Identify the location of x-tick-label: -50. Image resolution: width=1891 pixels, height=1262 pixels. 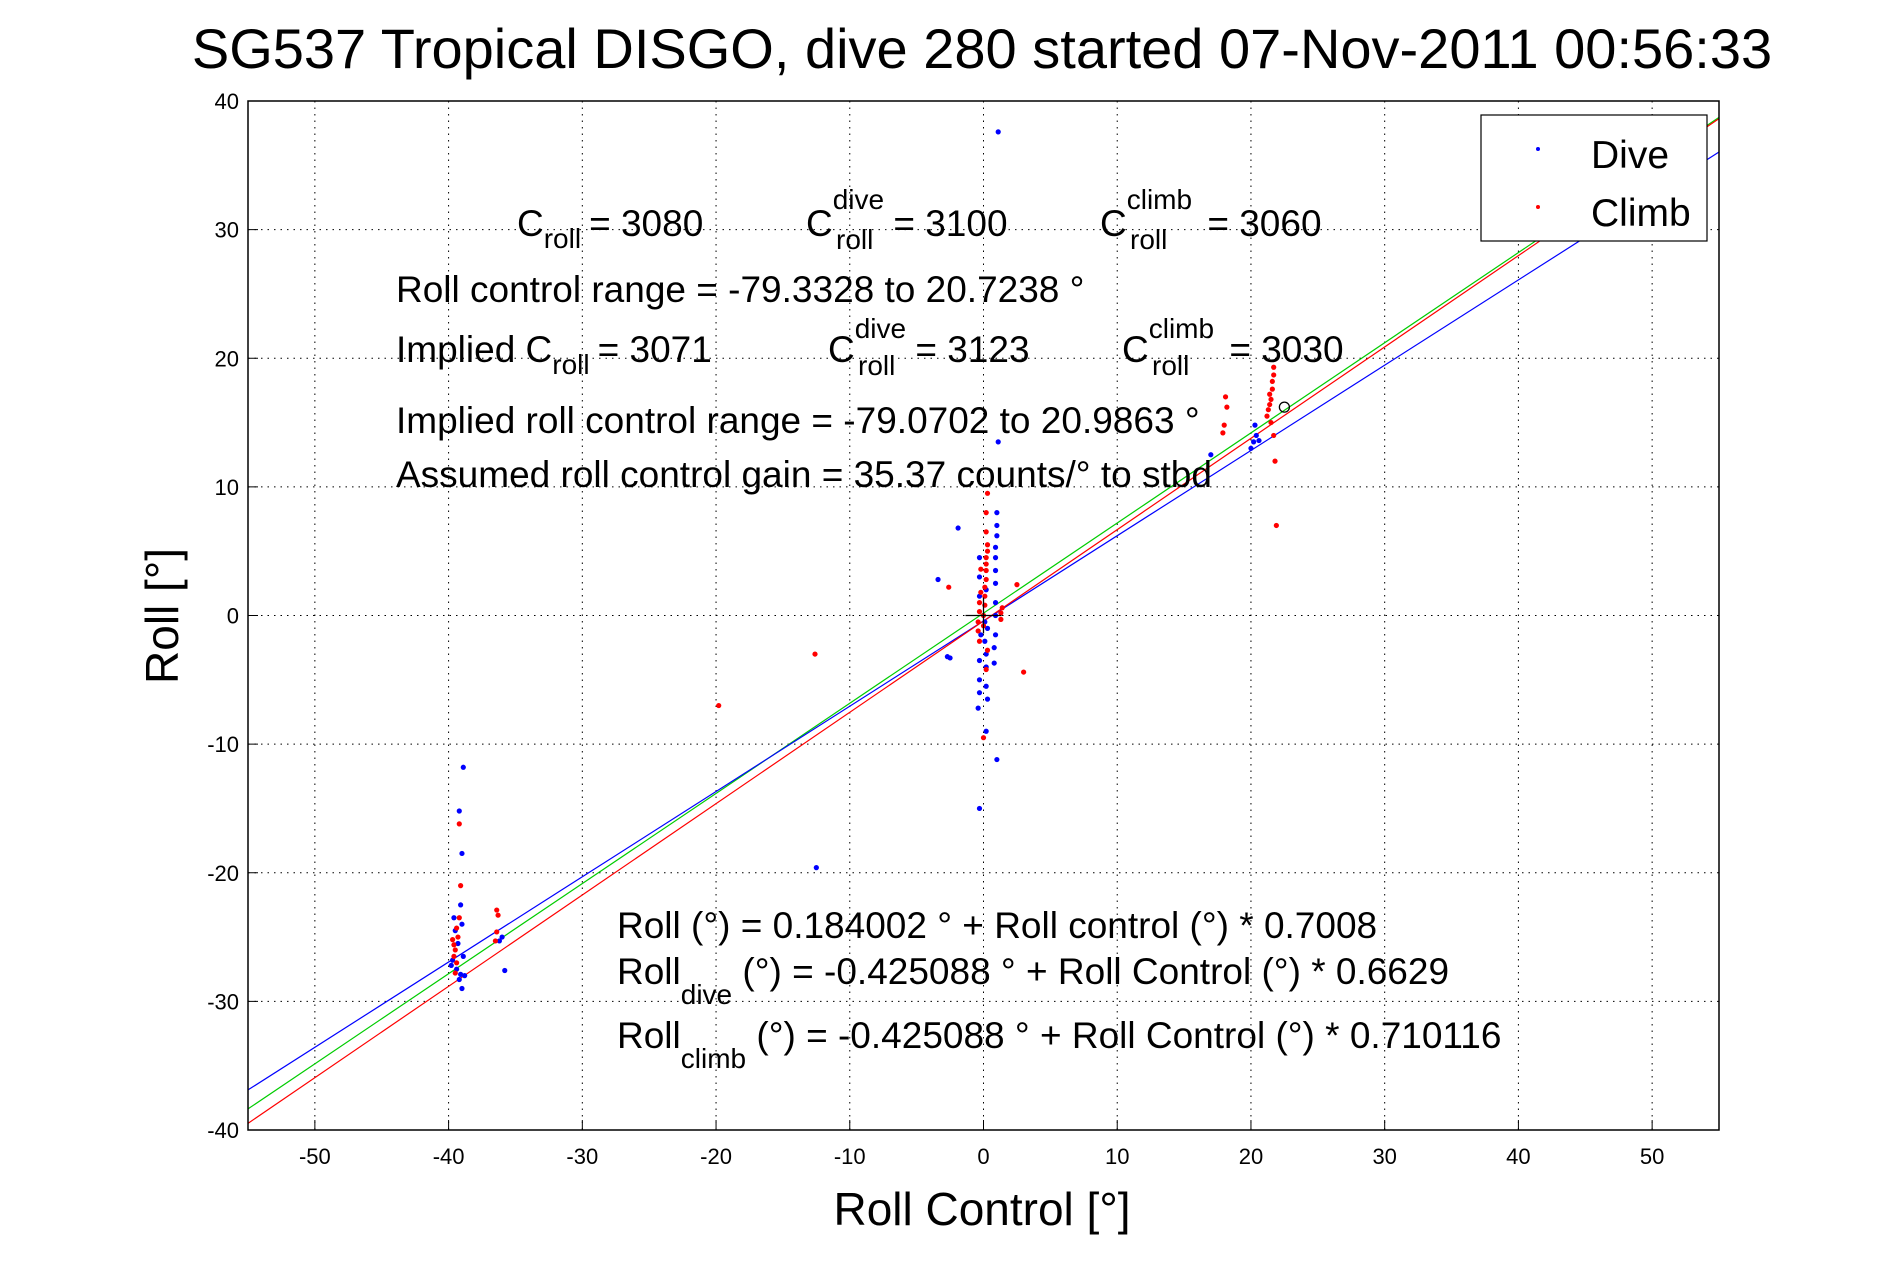
(315, 1156).